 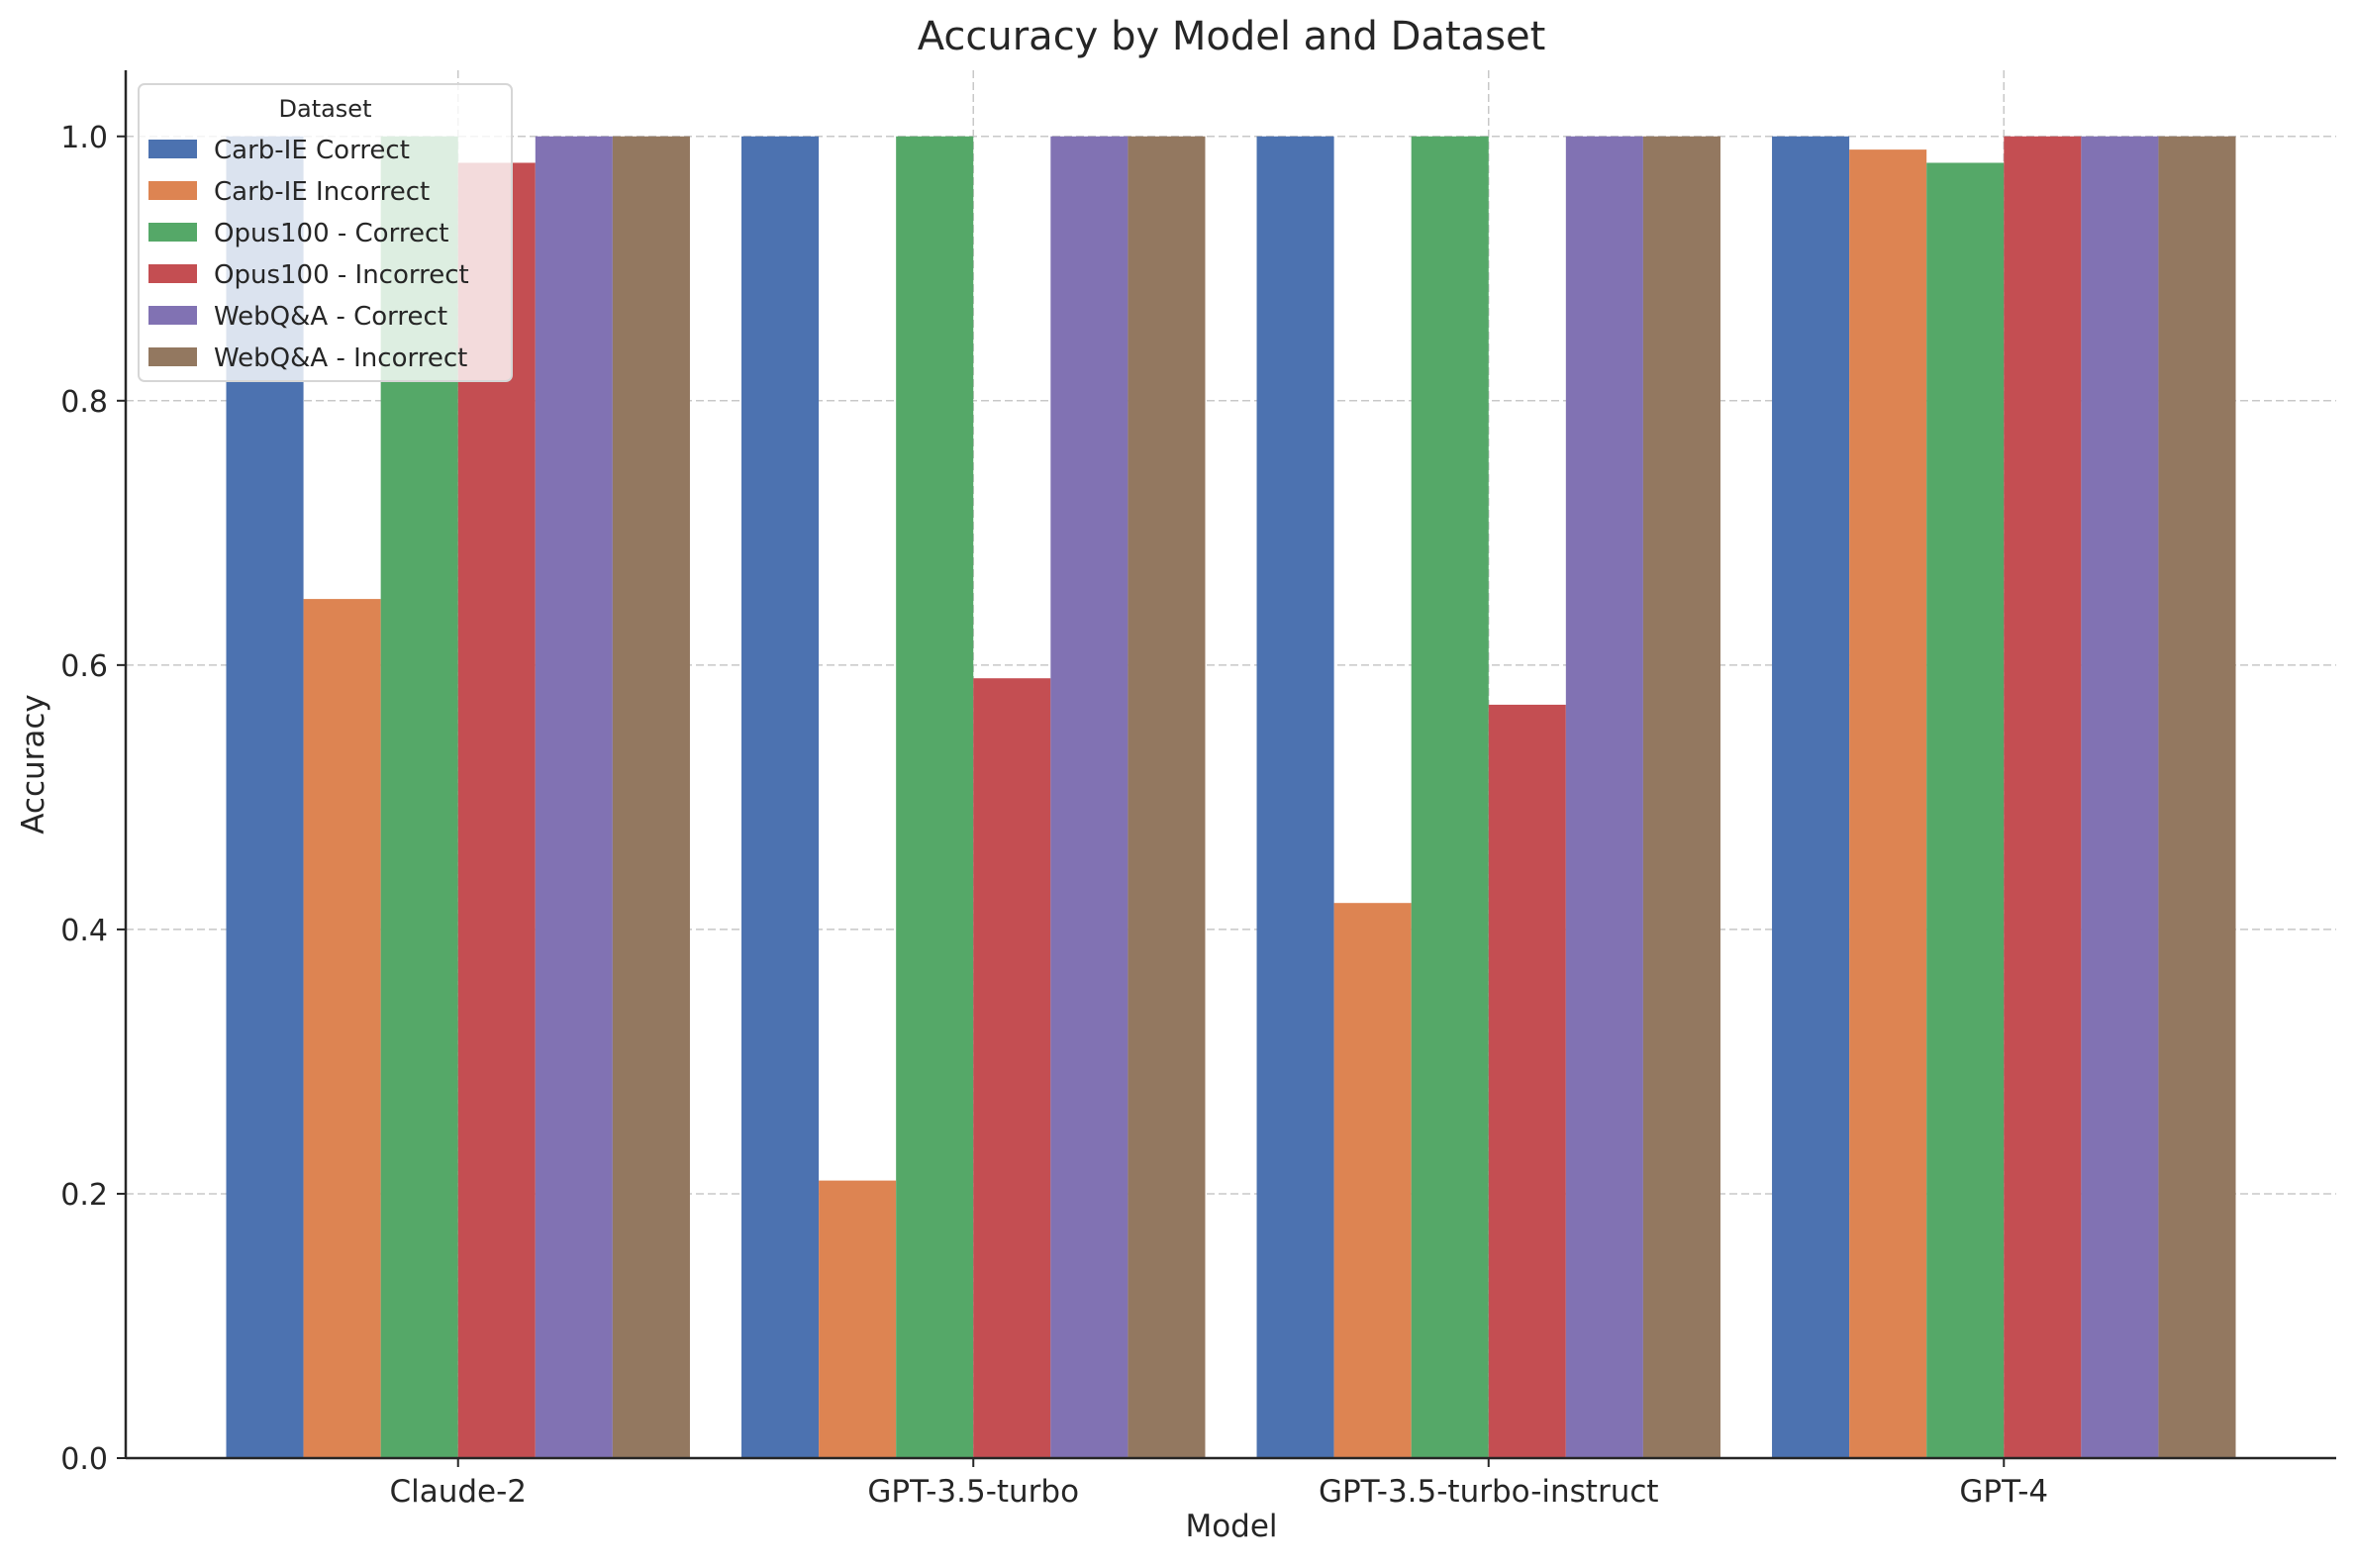 I want to click on y-tick-label: 0.8, so click(x=84, y=402).